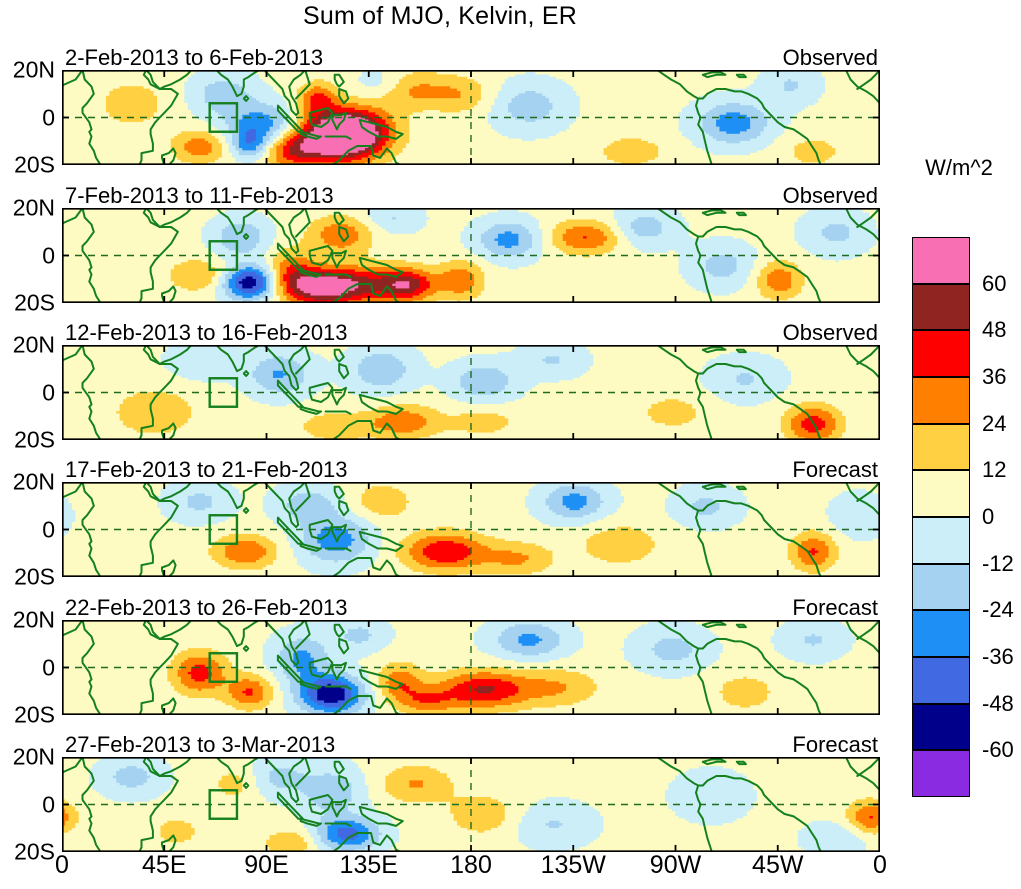 Image resolution: width=1021 pixels, height=889 pixels. What do you see at coordinates (830, 195) in the screenshot?
I see `panel-kind-2: Observed` at bounding box center [830, 195].